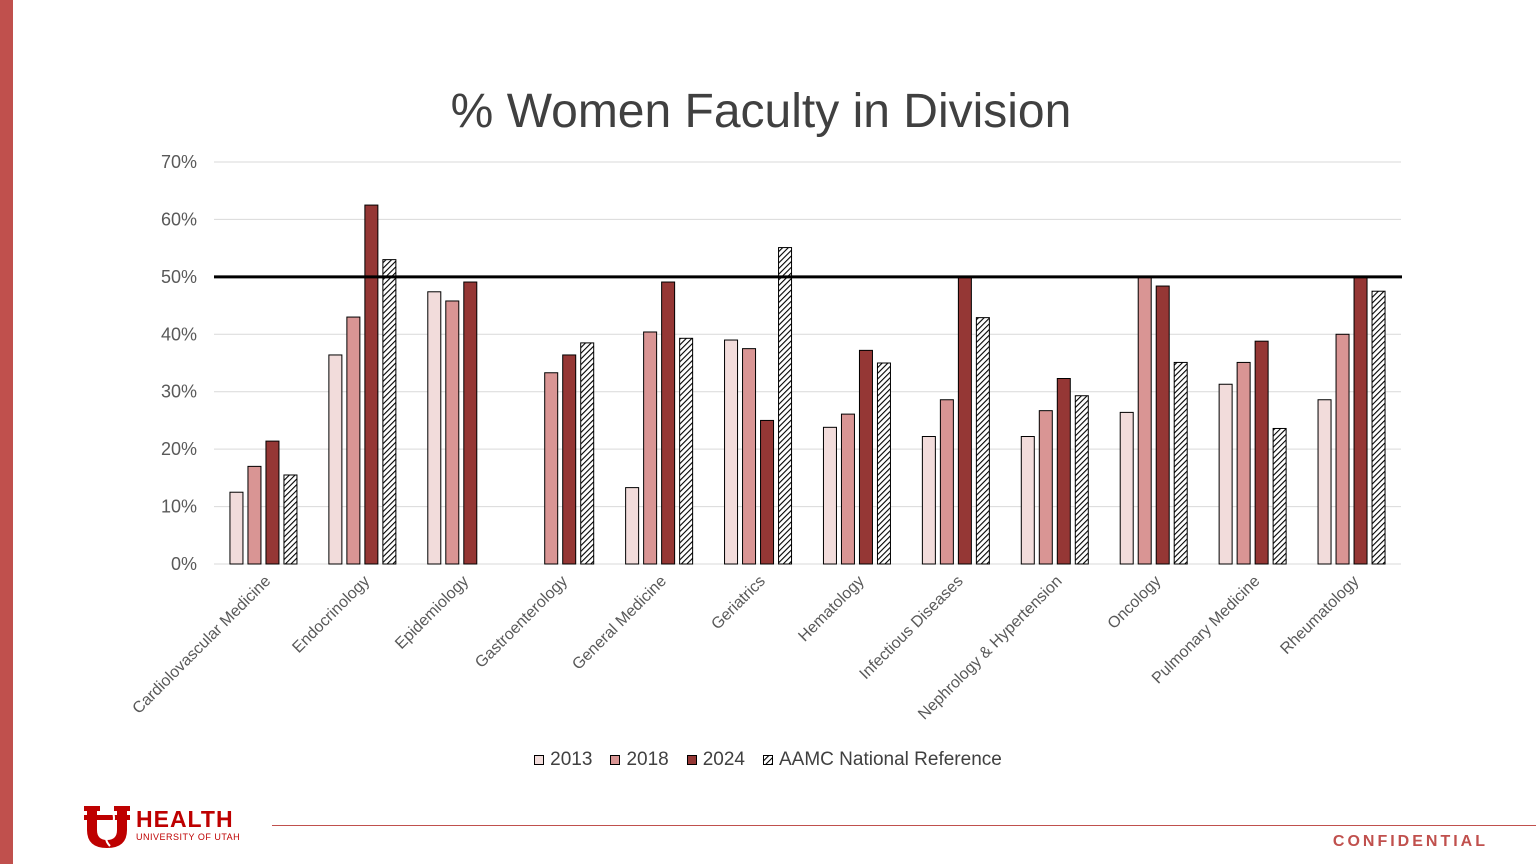 The width and height of the screenshot is (1536, 864). Describe the element at coordinates (432, 613) in the screenshot. I see `x-category-label: Epidemiology` at that location.